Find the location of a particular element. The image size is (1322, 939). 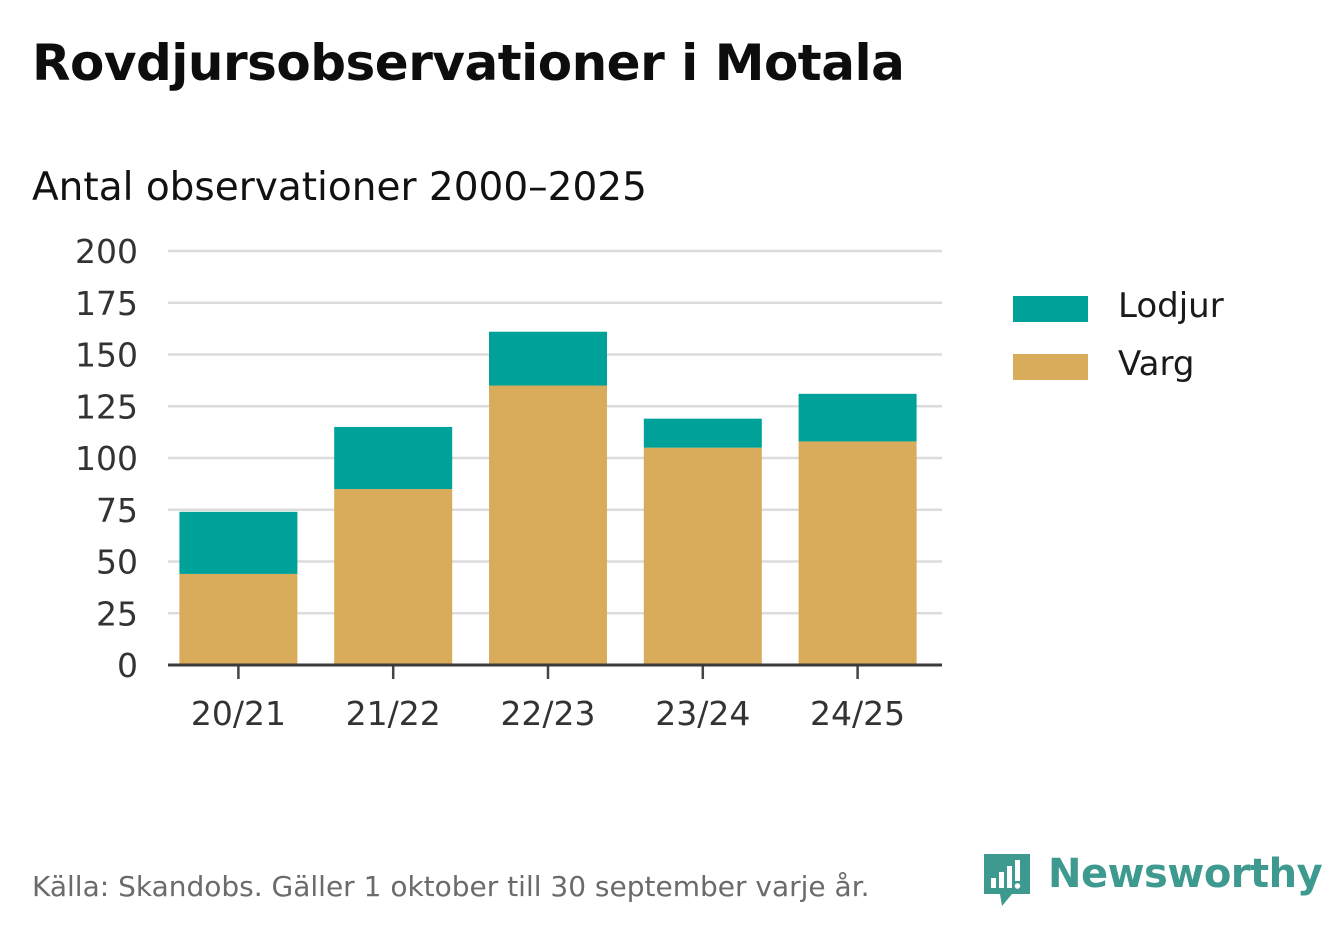

legend-swatch-lodjur is located at coordinates (1050, 309).